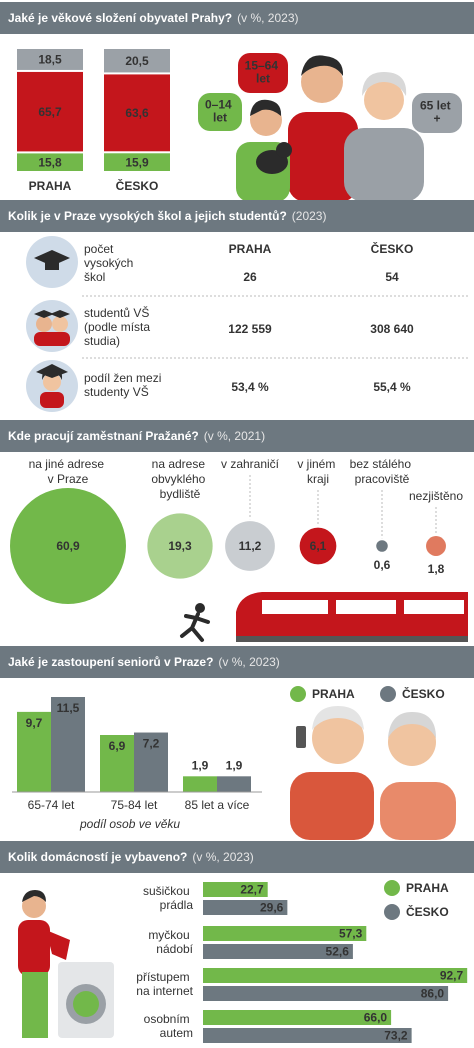  Describe the element at coordinates (452, 976) in the screenshot. I see `value-label: 92,7` at that location.